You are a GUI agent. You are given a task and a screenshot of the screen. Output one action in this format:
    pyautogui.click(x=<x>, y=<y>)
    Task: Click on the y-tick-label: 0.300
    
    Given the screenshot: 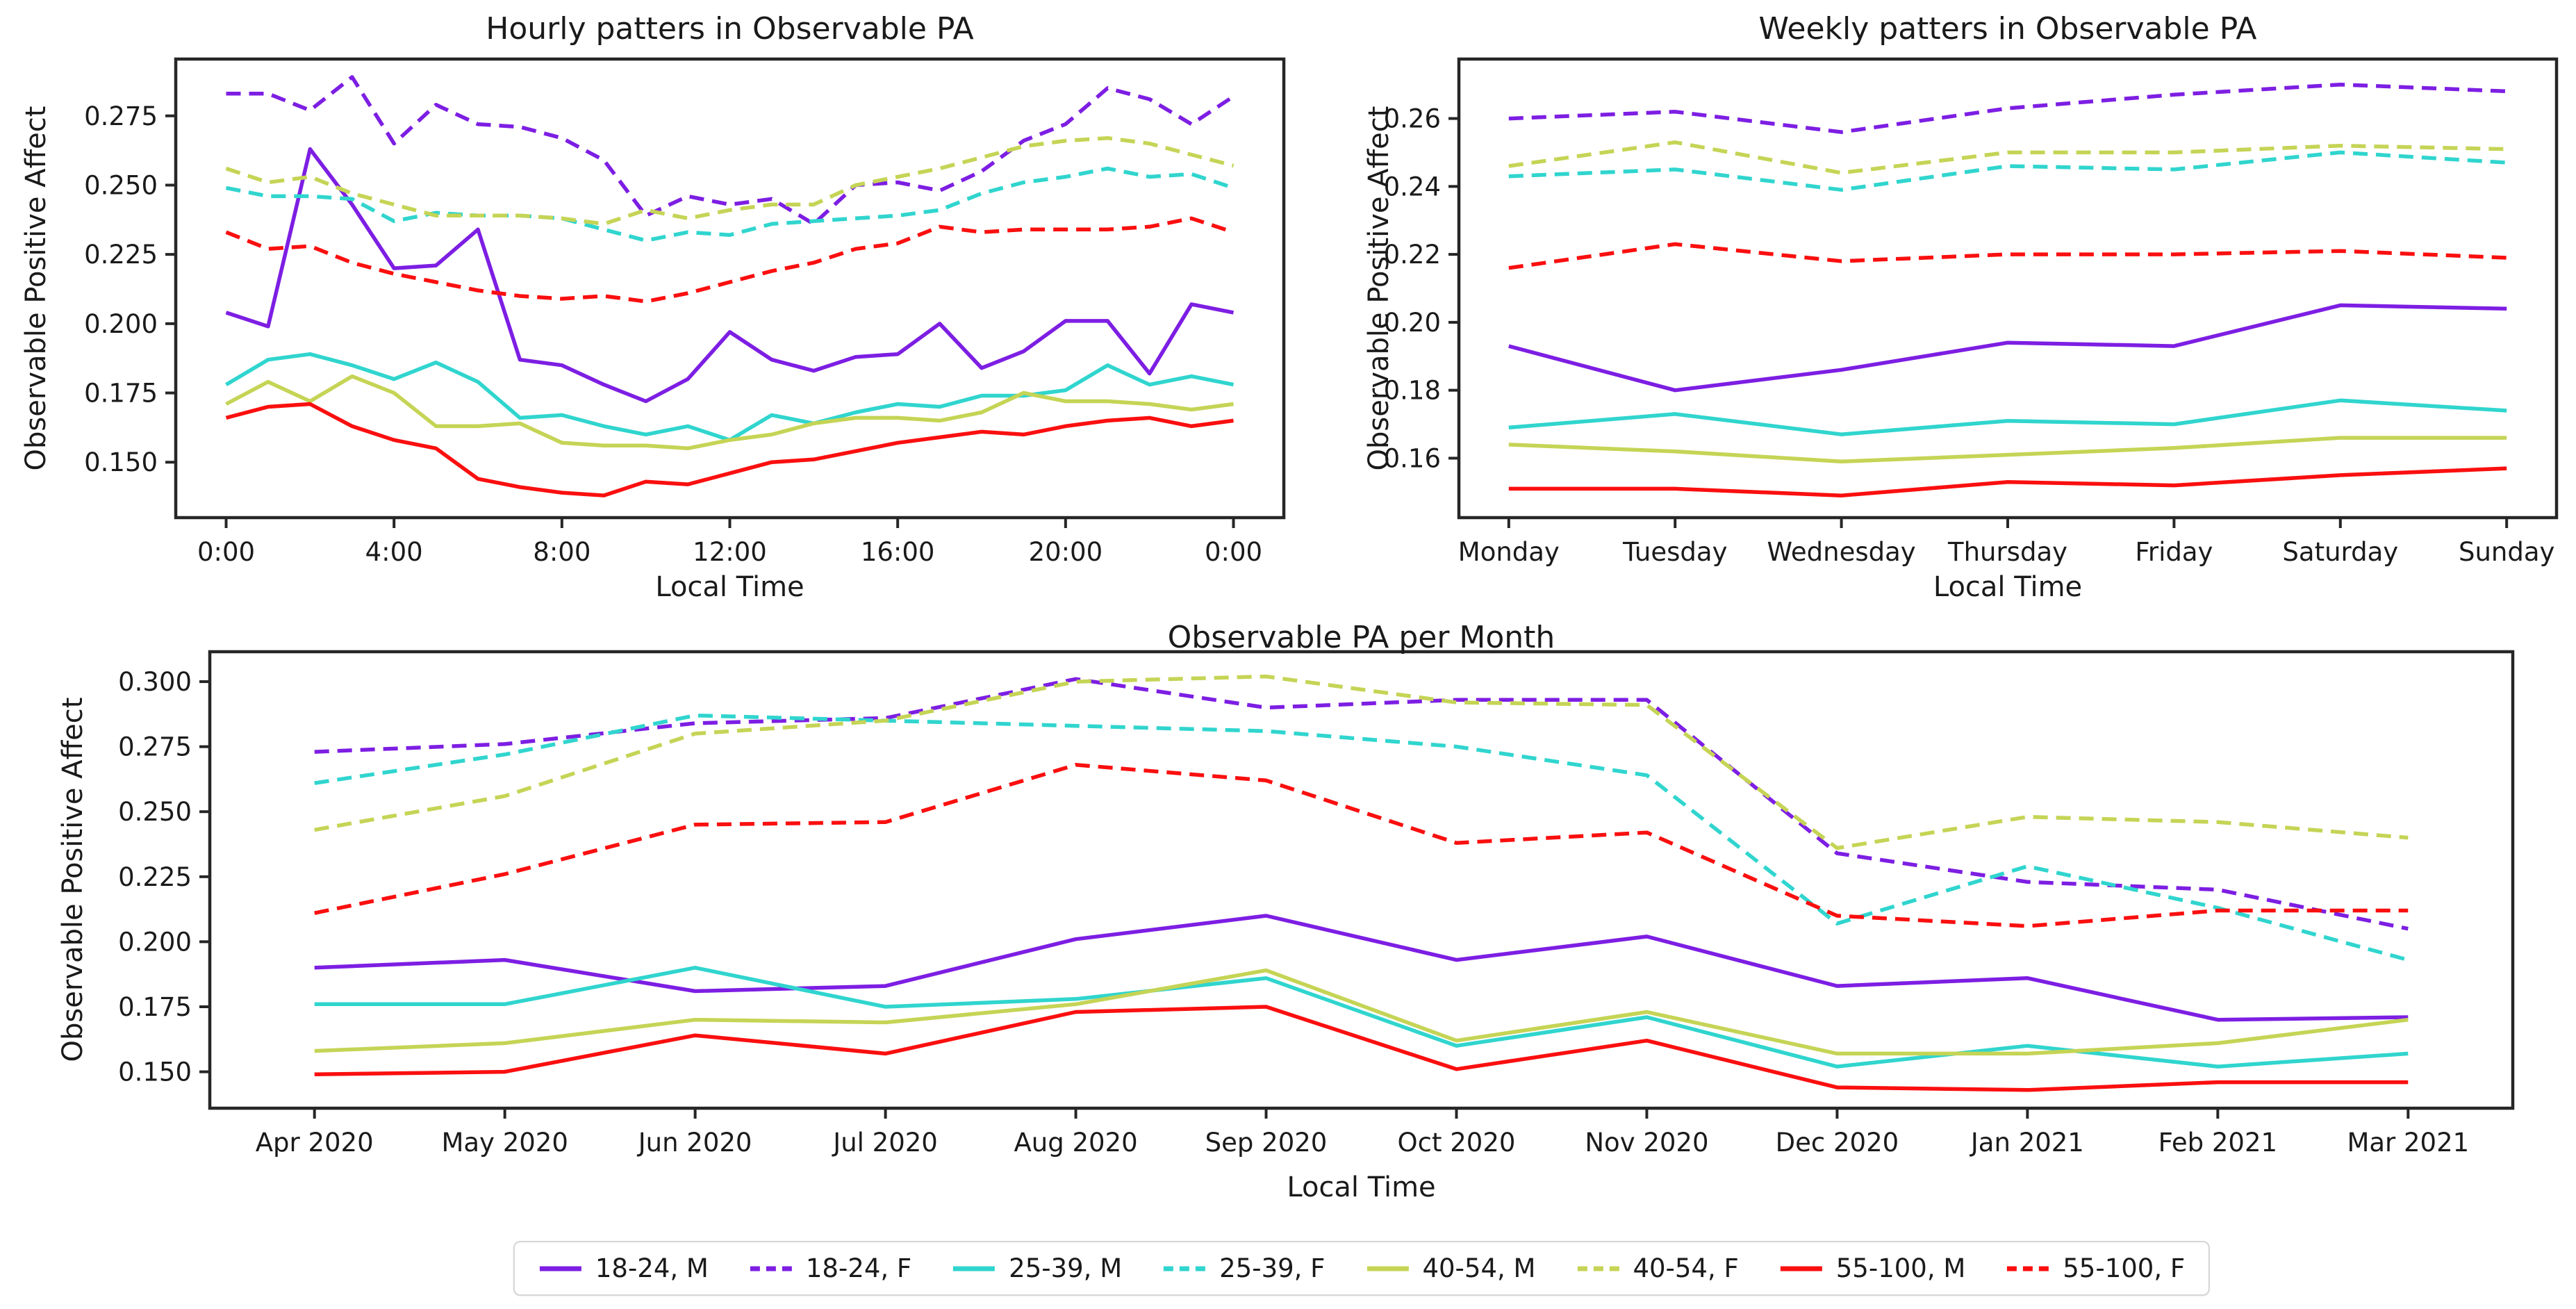 What is the action you would take?
    pyautogui.click(x=155, y=682)
    